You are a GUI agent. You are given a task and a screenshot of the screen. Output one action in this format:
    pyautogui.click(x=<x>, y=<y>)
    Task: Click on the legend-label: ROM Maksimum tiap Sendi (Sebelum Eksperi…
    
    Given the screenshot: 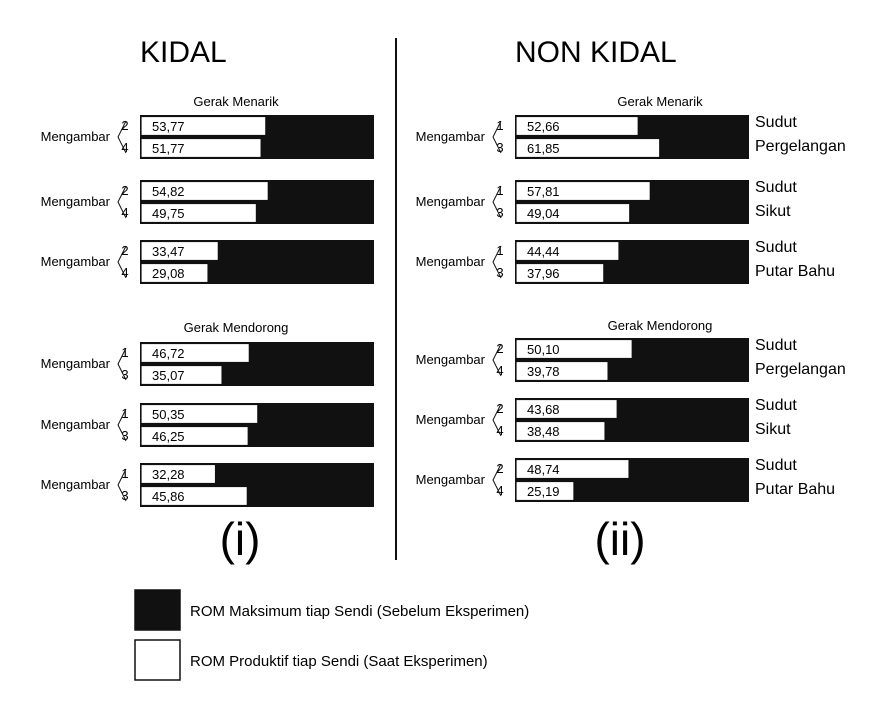 What is the action you would take?
    pyautogui.click(x=359, y=611)
    